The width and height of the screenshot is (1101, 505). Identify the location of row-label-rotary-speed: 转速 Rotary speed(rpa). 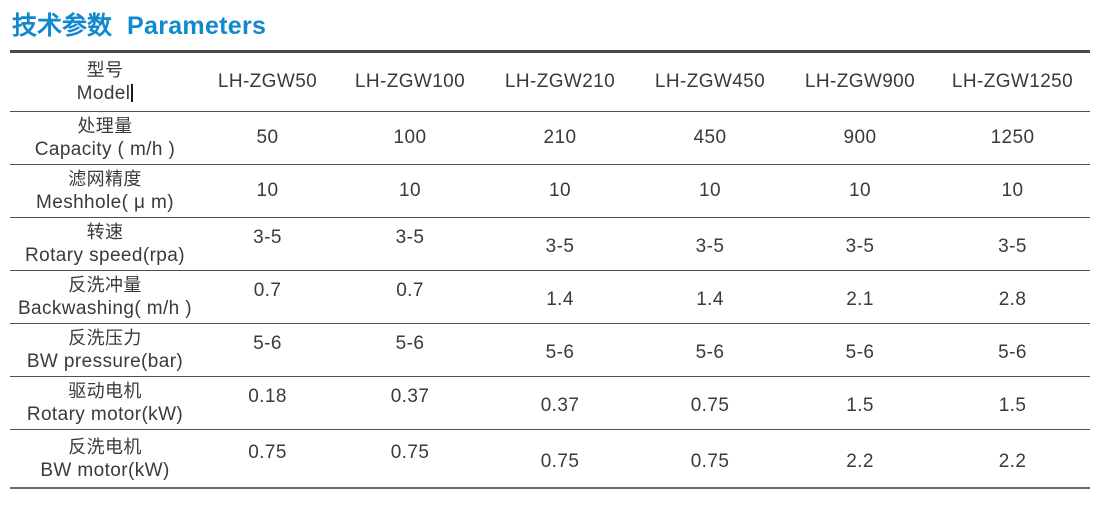
(105, 244).